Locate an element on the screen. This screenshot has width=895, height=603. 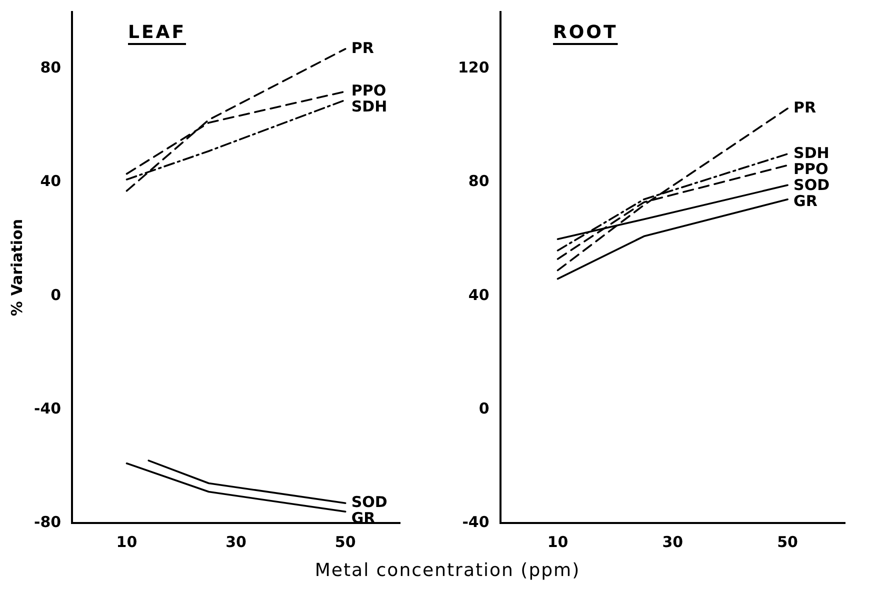
series-label: GR is located at coordinates (806, 201).